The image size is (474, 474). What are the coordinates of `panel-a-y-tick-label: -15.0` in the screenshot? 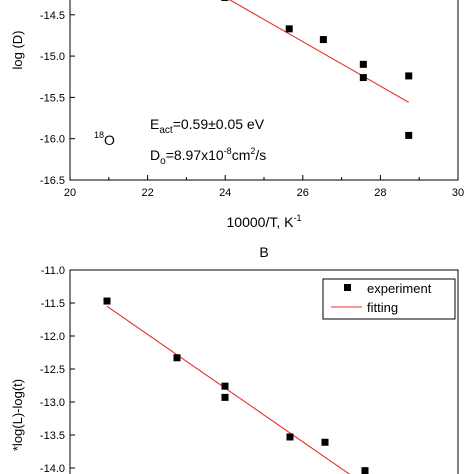 It's located at (52, 57).